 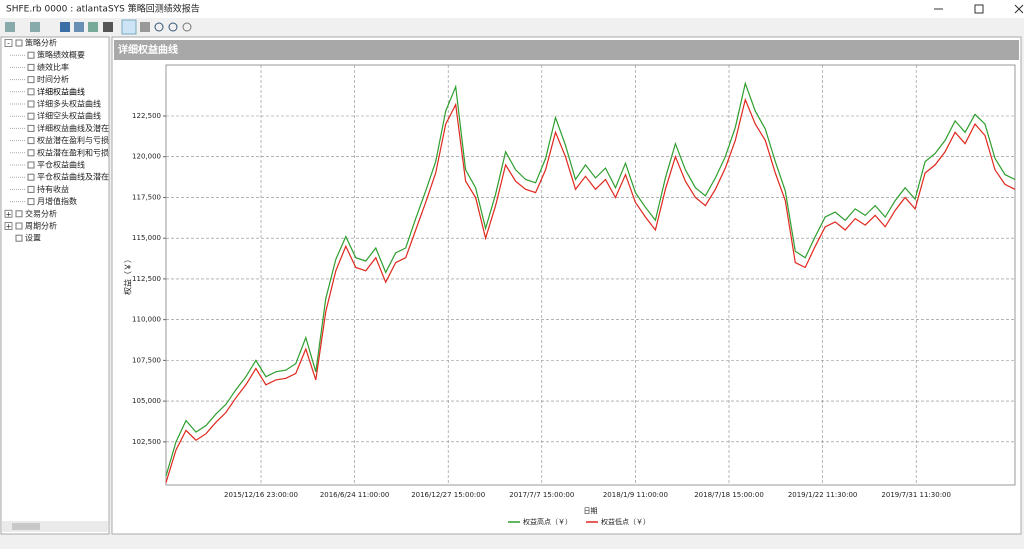 What do you see at coordinates (129, 27) in the screenshot?
I see `pointer-btn` at bounding box center [129, 27].